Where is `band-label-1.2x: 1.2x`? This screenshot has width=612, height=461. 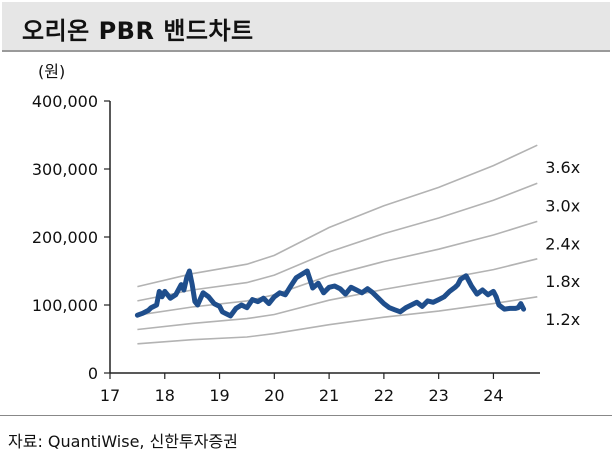 band-label-1.2x: 1.2x is located at coordinates (562, 319).